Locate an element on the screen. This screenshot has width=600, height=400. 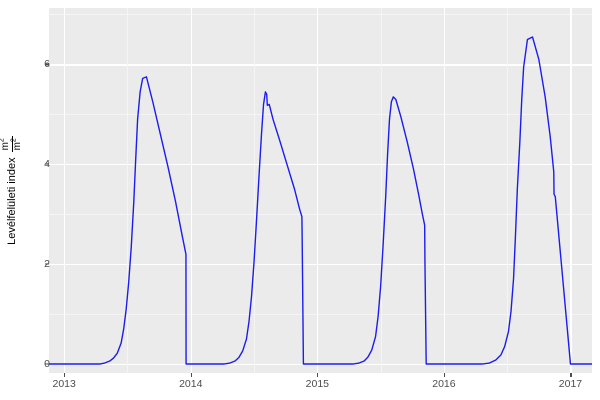
x-axis-tick-label: 2013 is located at coordinates (64, 384).